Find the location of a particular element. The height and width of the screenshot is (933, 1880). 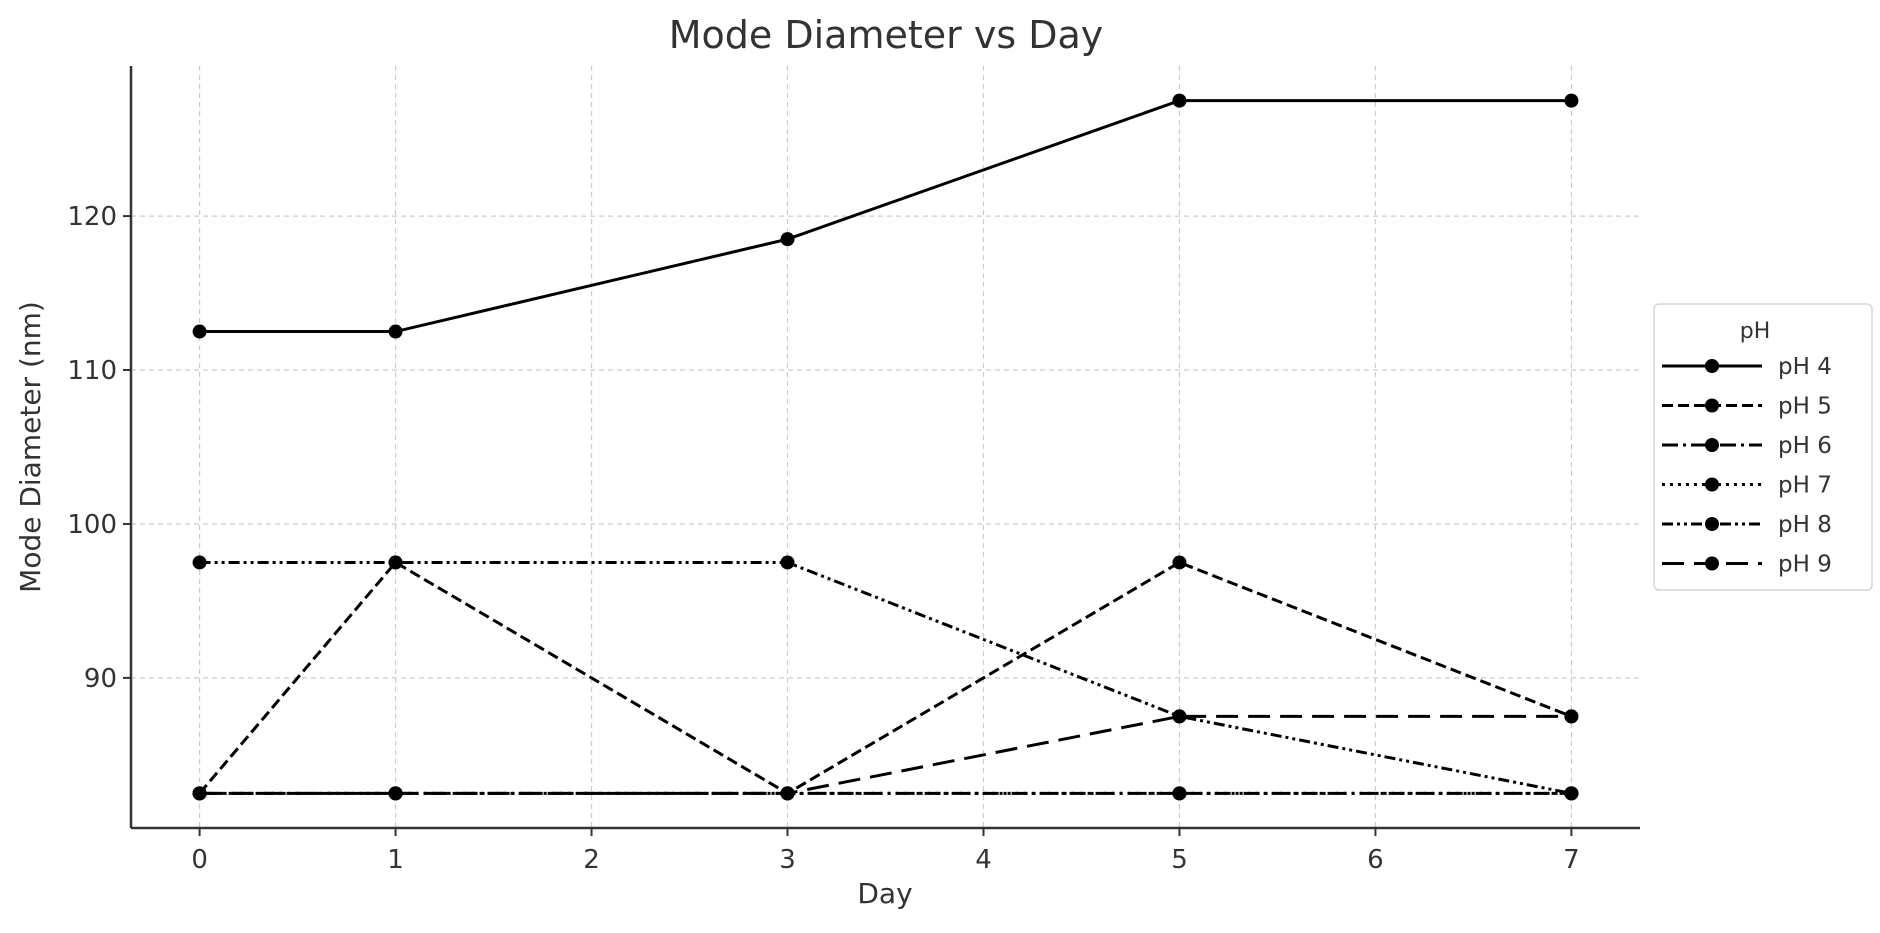

x-tick-label: 5 is located at coordinates (1179, 860).